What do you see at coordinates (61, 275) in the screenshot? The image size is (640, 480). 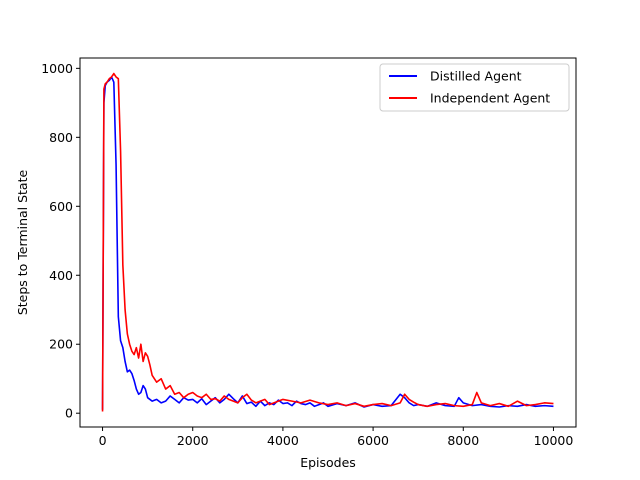 I see `y-tick-label: 400` at bounding box center [61, 275].